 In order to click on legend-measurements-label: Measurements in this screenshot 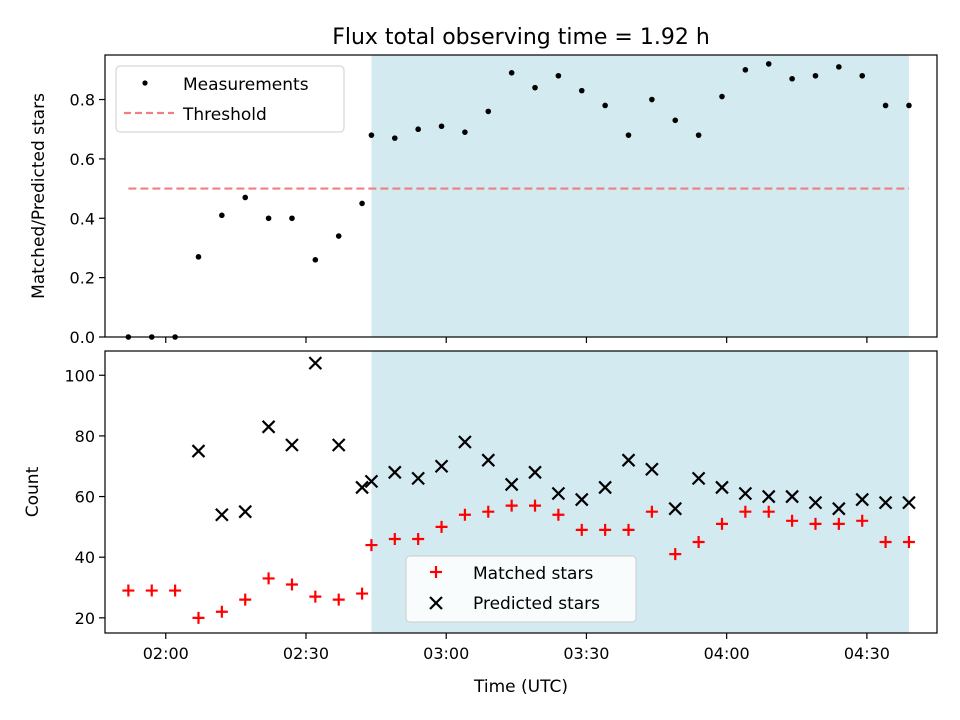, I will do `click(246, 85)`.